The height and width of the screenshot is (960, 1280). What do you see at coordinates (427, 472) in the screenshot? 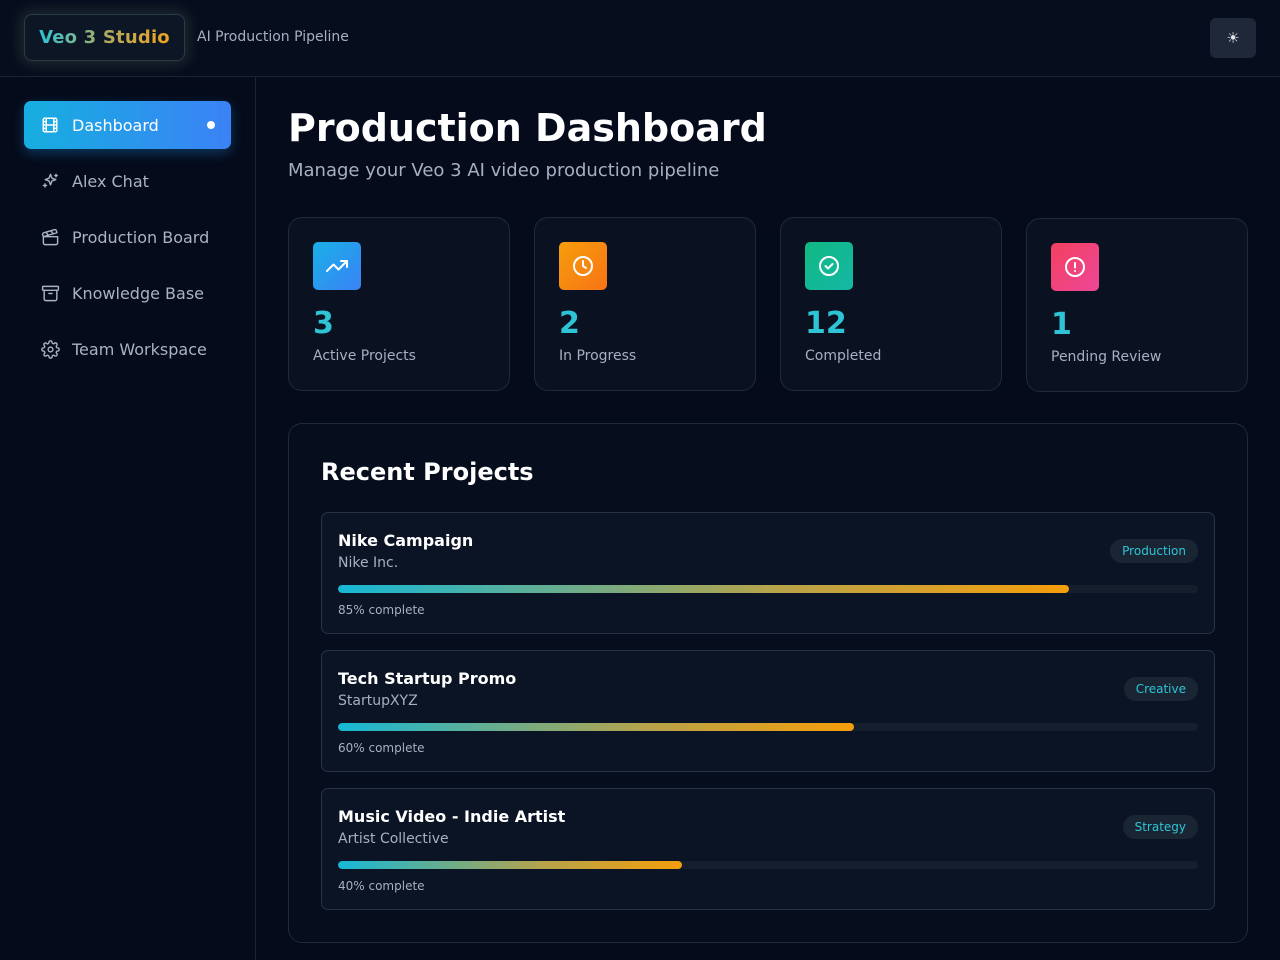
I see `section-title: Recent Projects` at bounding box center [427, 472].